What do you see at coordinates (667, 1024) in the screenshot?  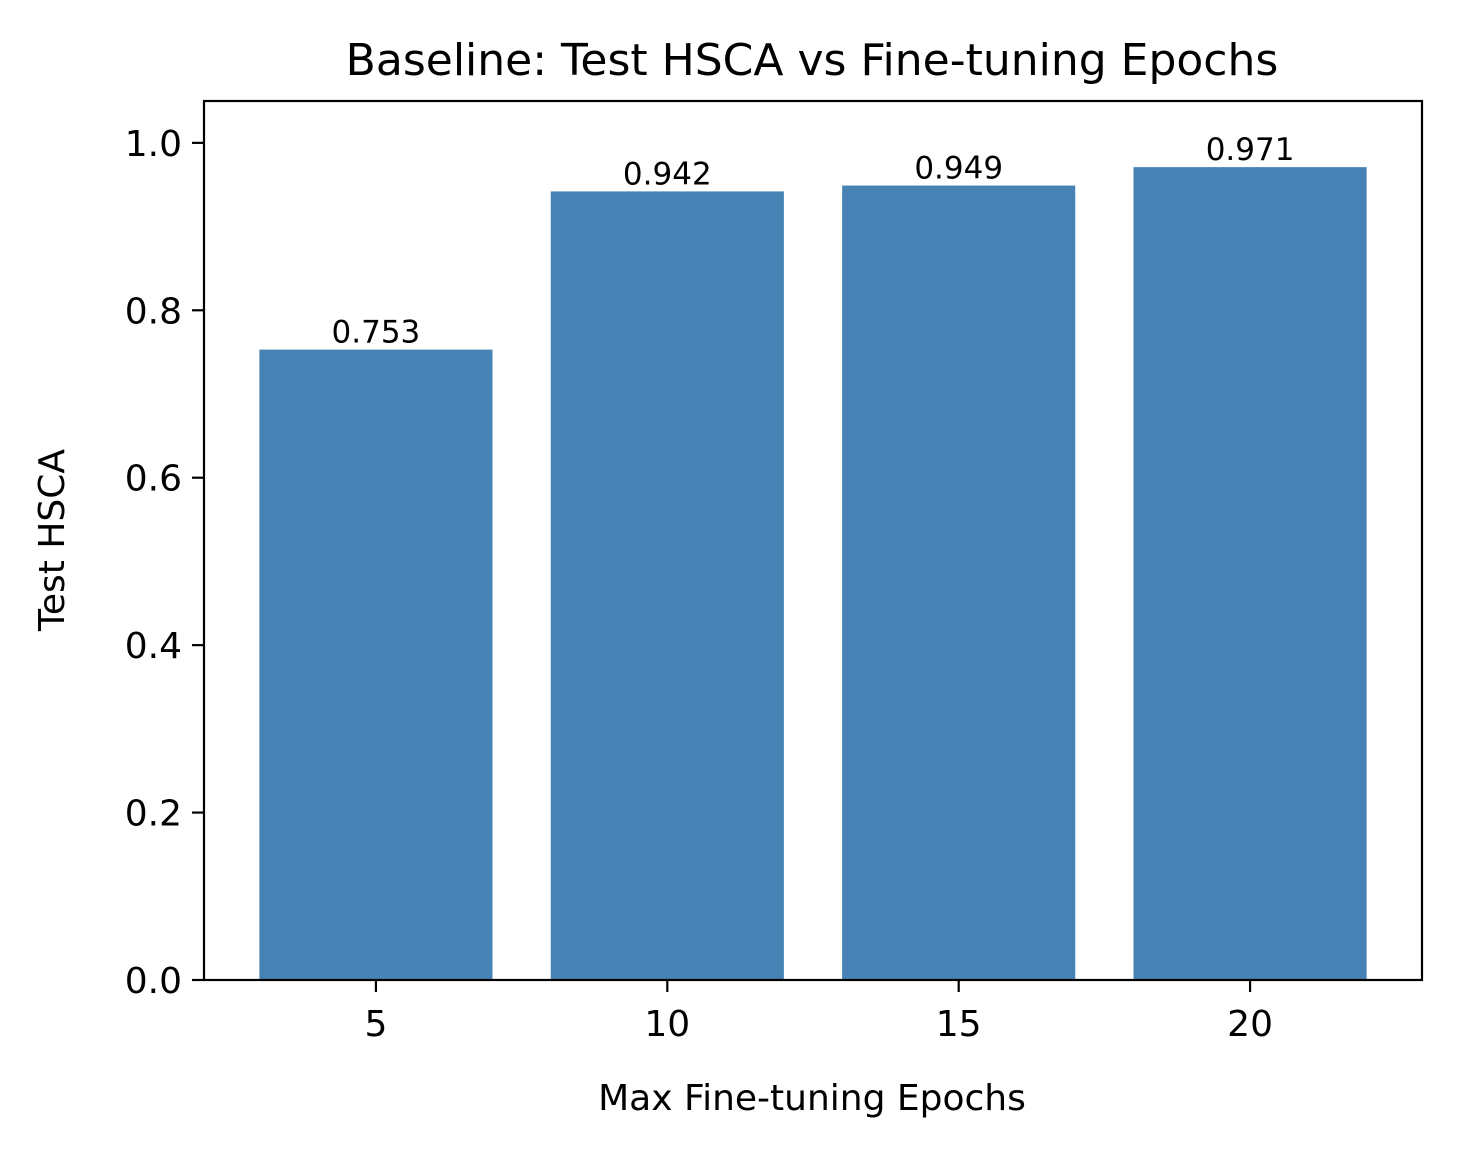 I see `x-tick-label-10: 10` at bounding box center [667, 1024].